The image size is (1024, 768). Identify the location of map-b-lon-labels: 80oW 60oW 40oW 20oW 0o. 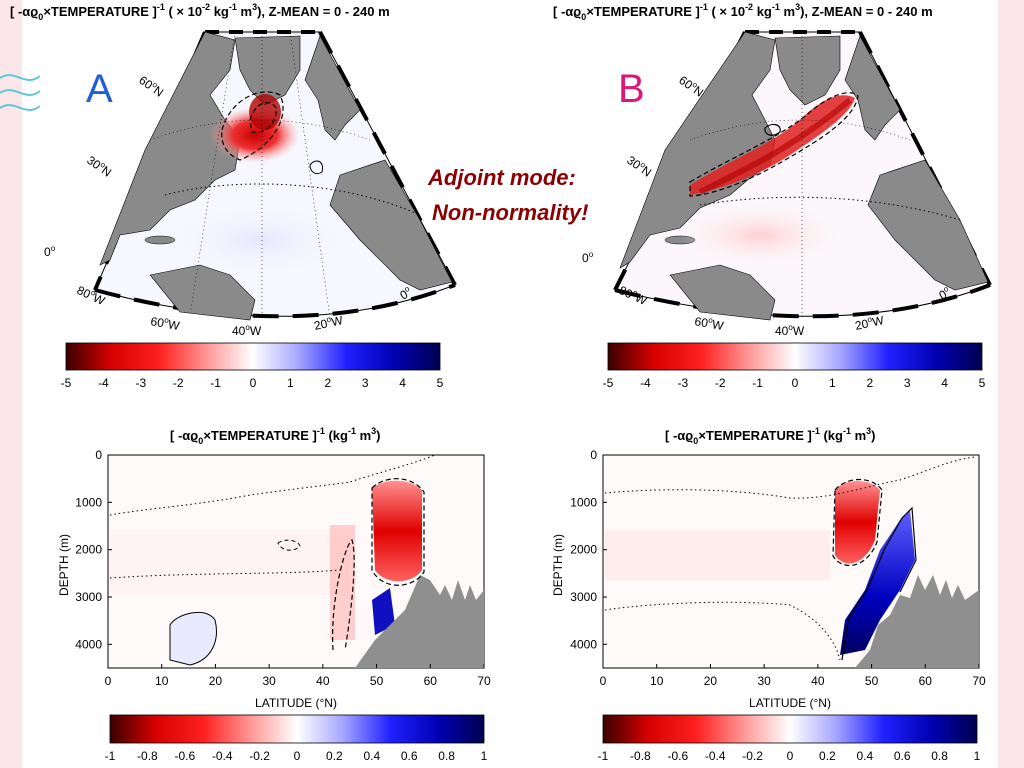
(784, 310).